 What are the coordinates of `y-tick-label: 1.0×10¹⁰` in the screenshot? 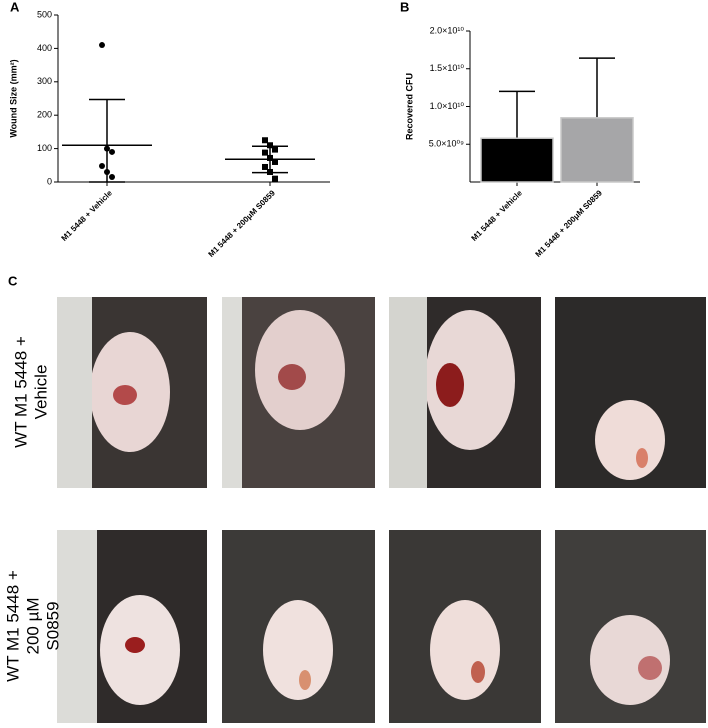 It's located at (447, 106).